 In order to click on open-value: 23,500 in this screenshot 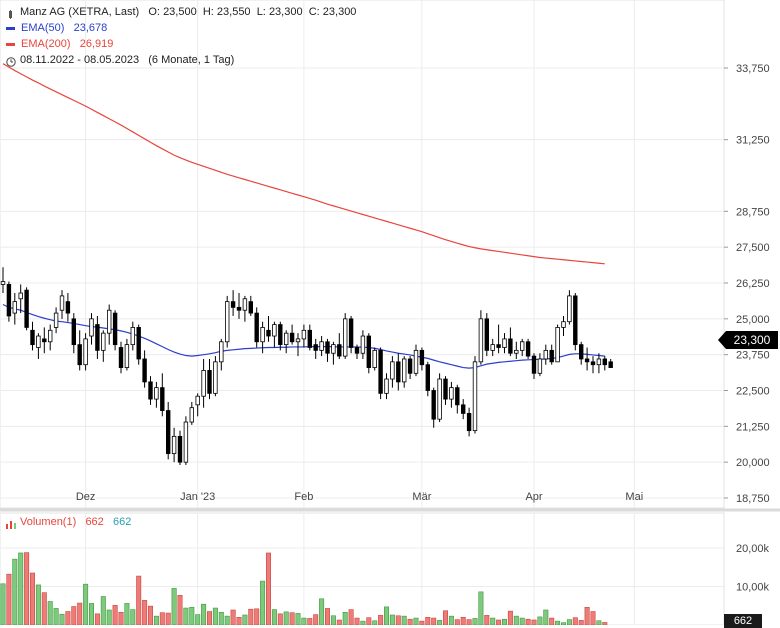, I will do `click(180, 12)`.